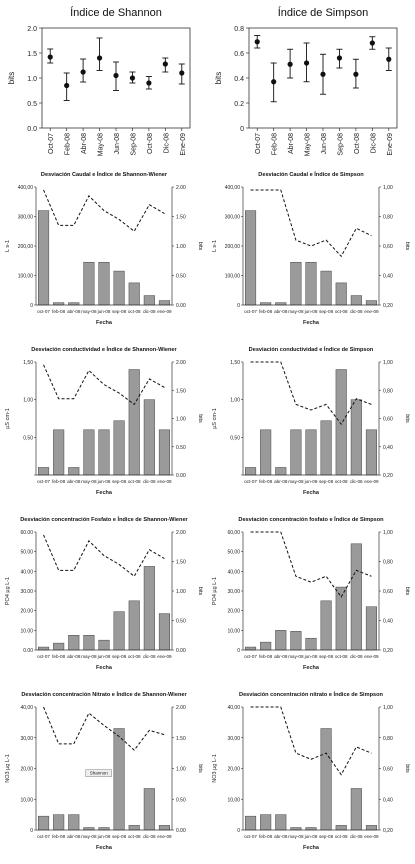  Describe the element at coordinates (68, 144) in the screenshot. I see `x-tick-label: Feb-08` at that location.